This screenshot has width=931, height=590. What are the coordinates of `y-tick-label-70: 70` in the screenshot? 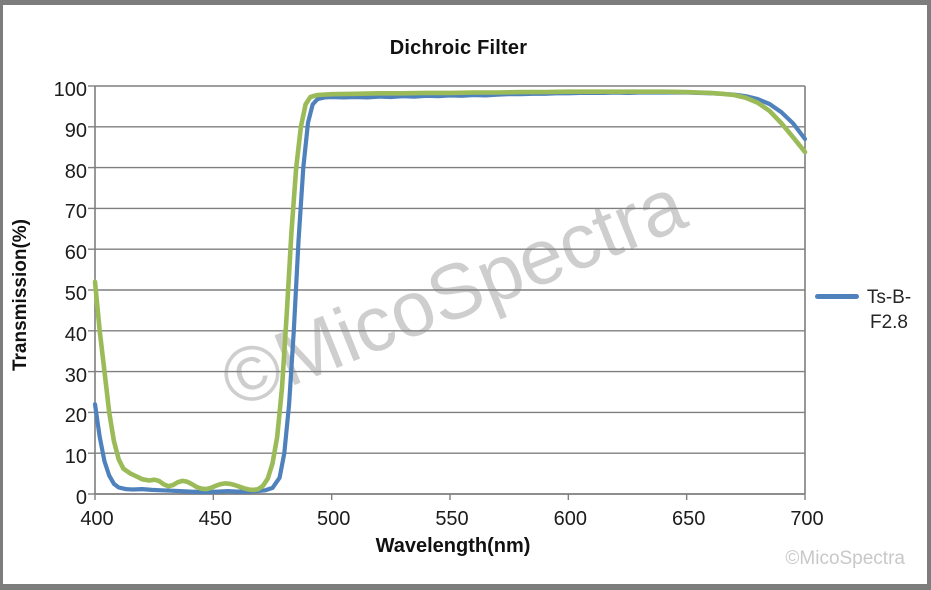 It's located at (75, 212).